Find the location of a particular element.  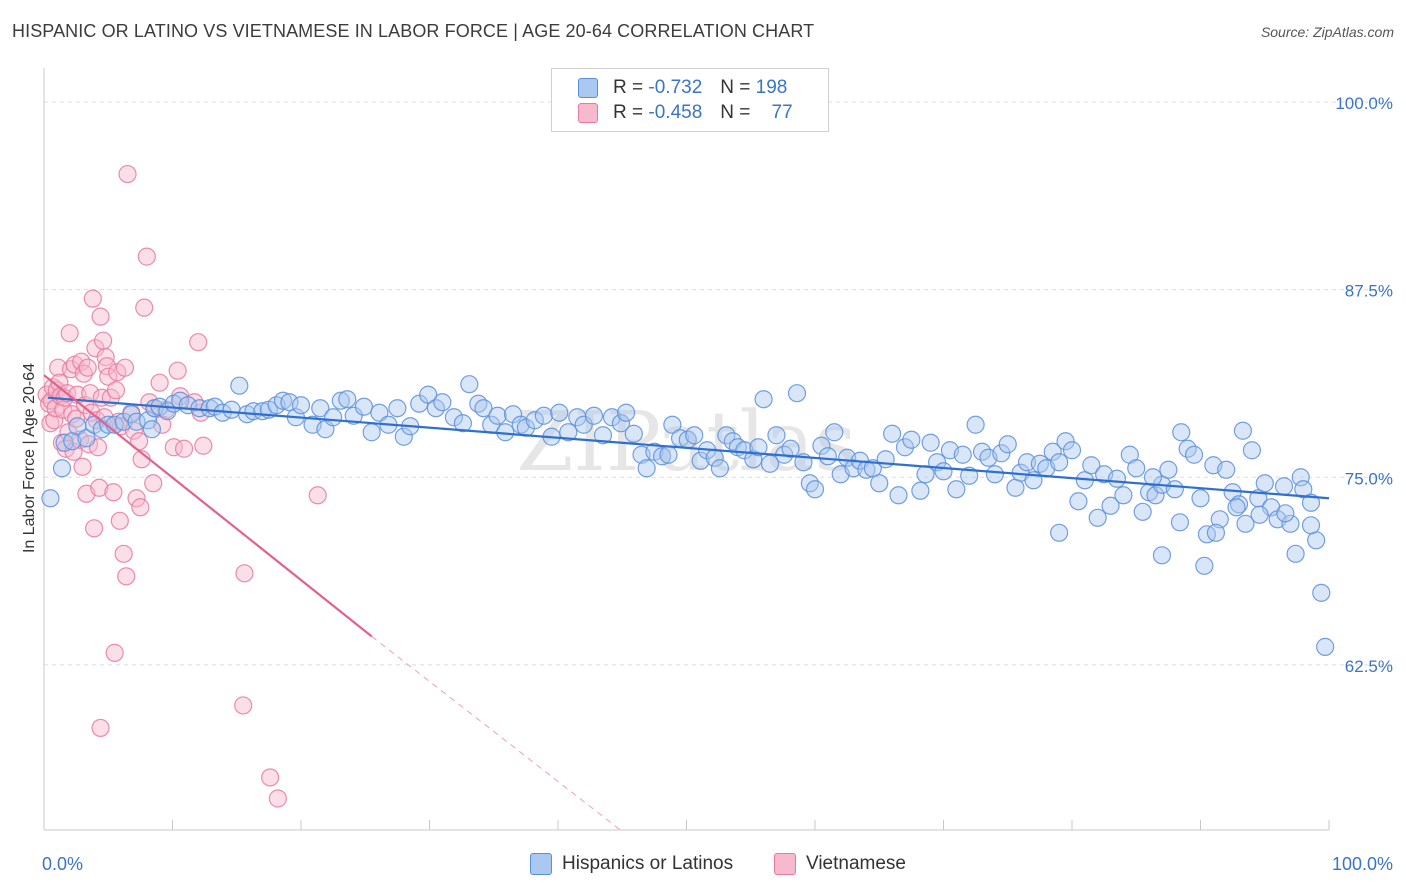

bottom-legend-vietnamese: Vietnamese is located at coordinates (840, 864).